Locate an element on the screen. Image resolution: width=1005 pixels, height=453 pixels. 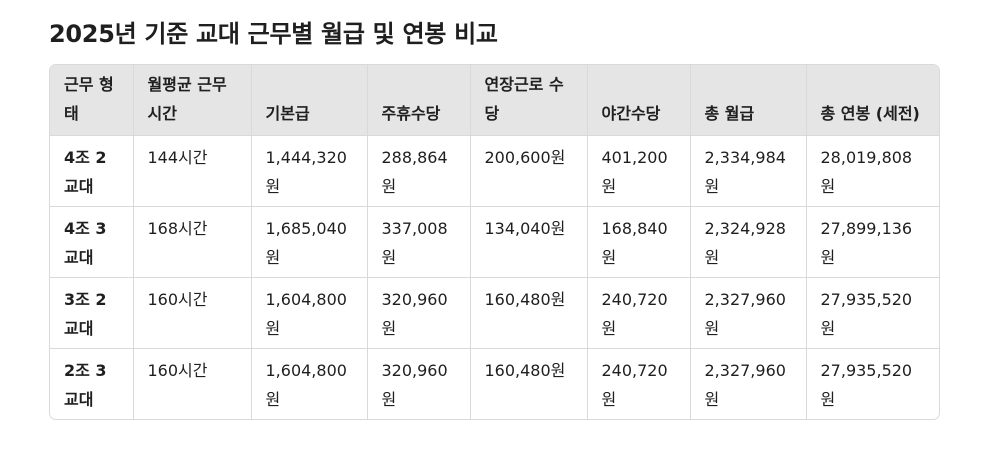
cell-night-allowance: 168,840 원 is located at coordinates (639, 242).